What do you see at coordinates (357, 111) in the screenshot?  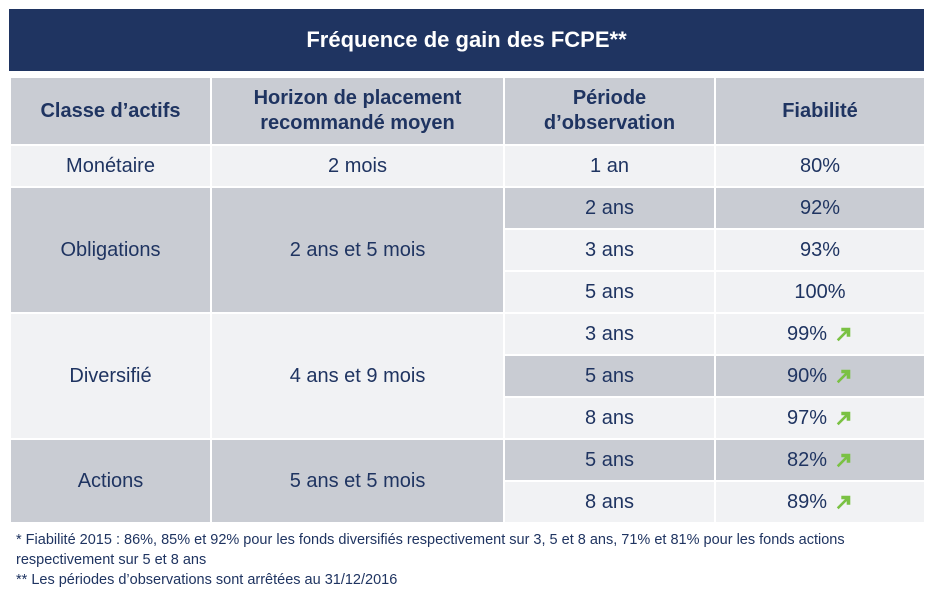 I see `header-horizon: Horizon de placement recommandé moyen` at bounding box center [357, 111].